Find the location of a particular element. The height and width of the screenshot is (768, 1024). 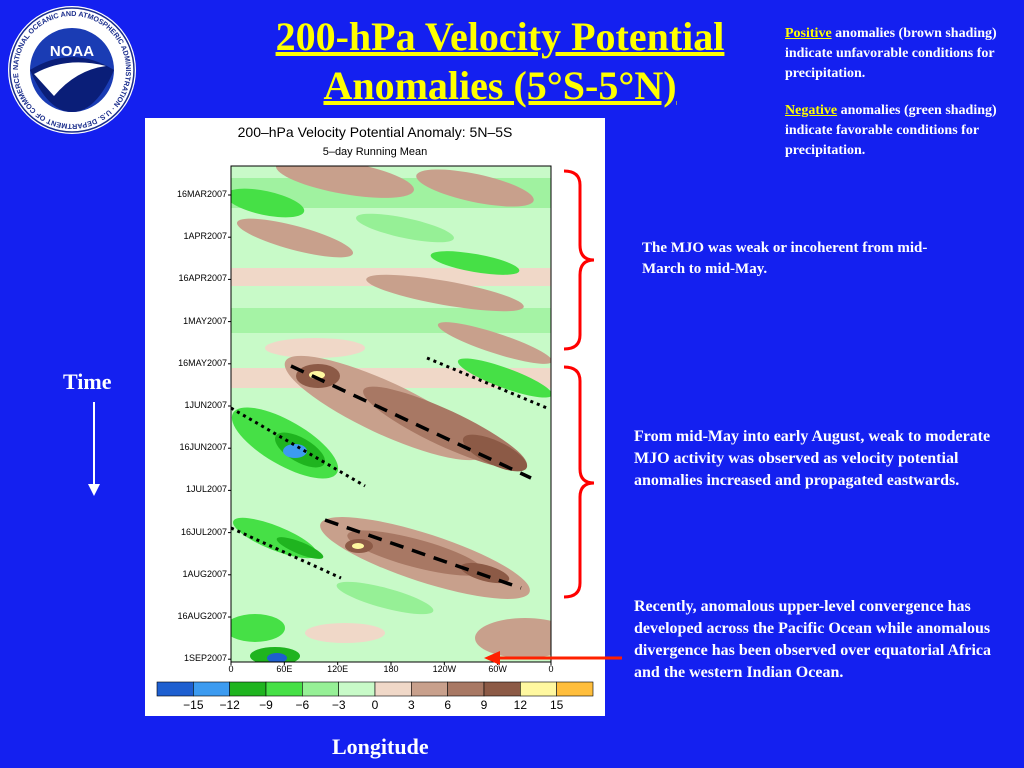

colorbar-label: −15 is located at coordinates (193, 705).